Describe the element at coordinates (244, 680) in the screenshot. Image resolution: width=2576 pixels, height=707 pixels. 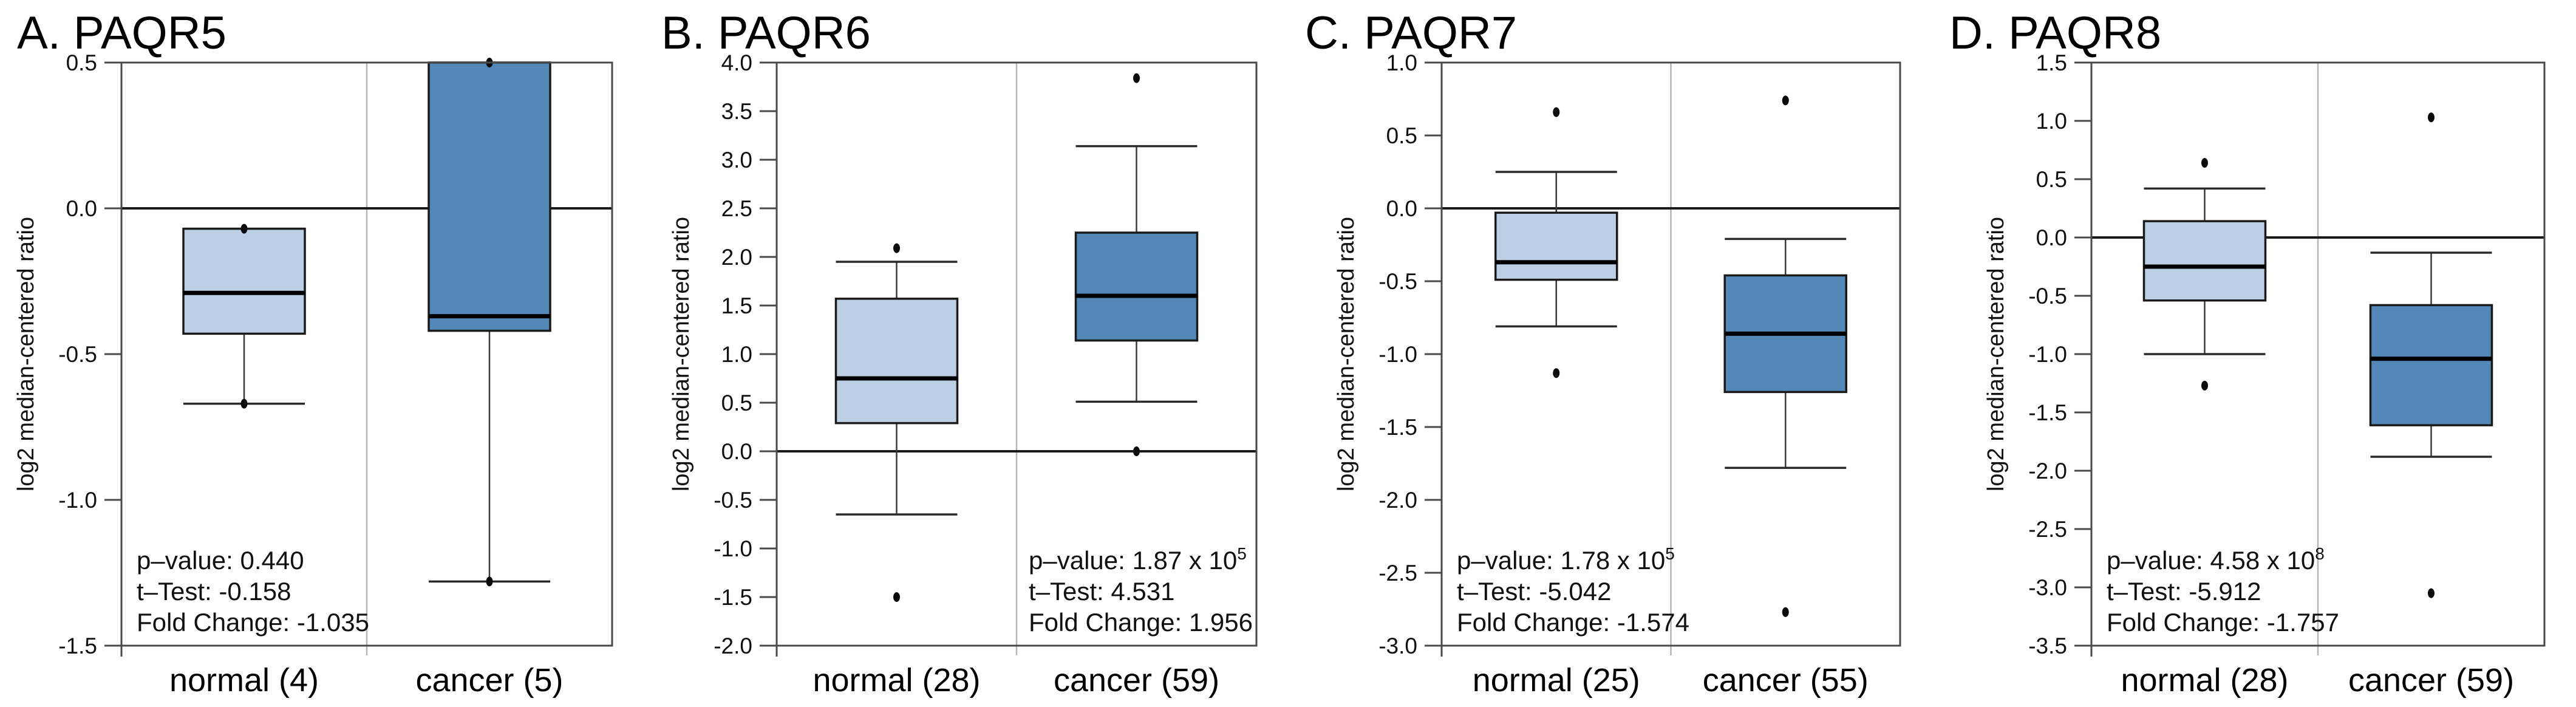
I see `x-category-label: normal (4)` at that location.